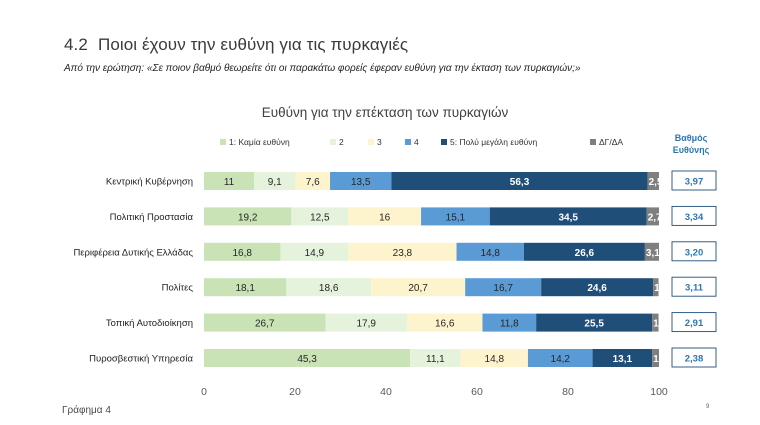 Image resolution: width=760 pixels, height=425 pixels. I want to click on data-label: 14,9, so click(315, 253).